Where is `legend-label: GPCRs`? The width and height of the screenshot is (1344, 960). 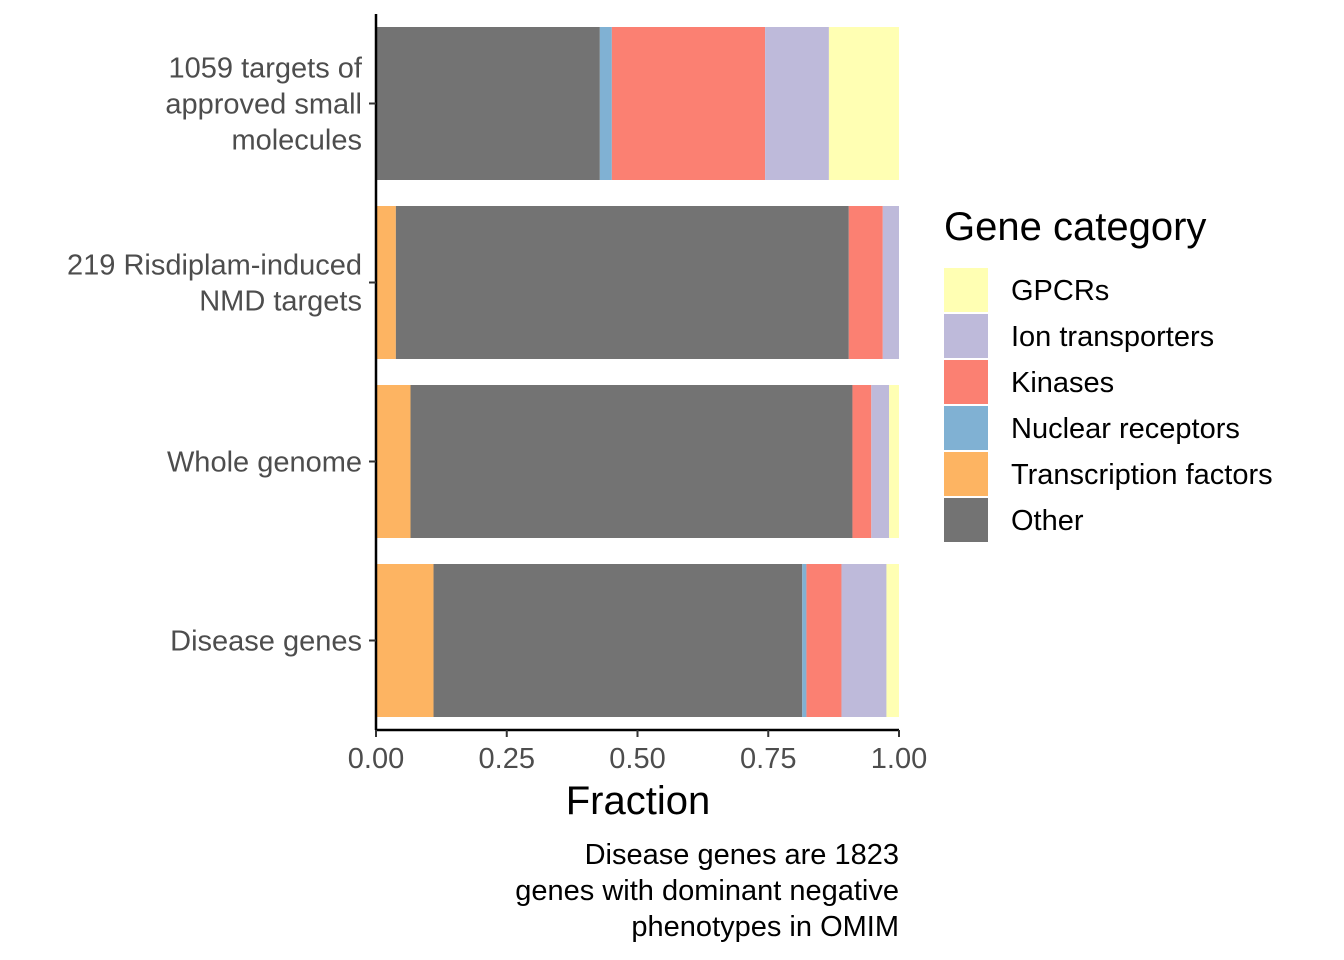
legend-label: GPCRs is located at coordinates (1060, 291).